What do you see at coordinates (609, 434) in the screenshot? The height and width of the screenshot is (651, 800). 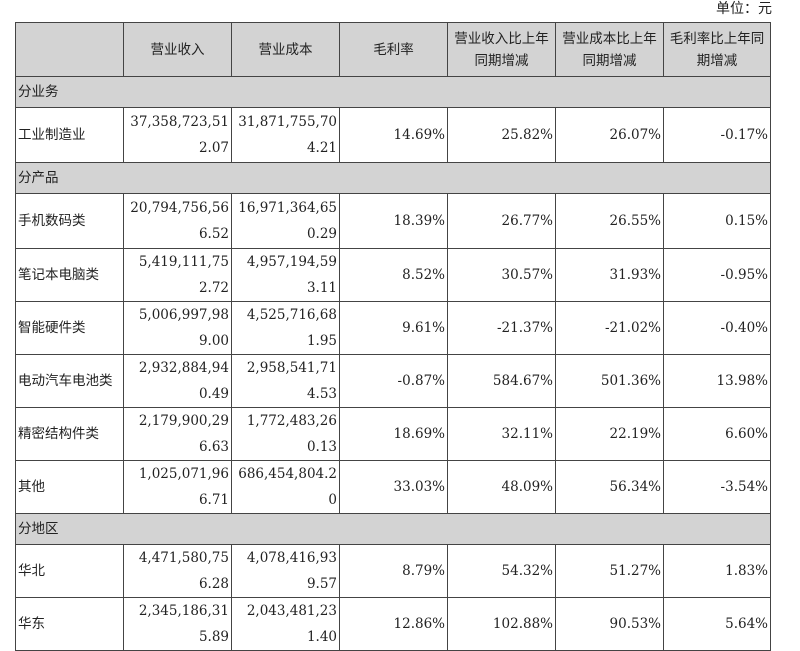 I see `table-cell: 22.19%` at bounding box center [609, 434].